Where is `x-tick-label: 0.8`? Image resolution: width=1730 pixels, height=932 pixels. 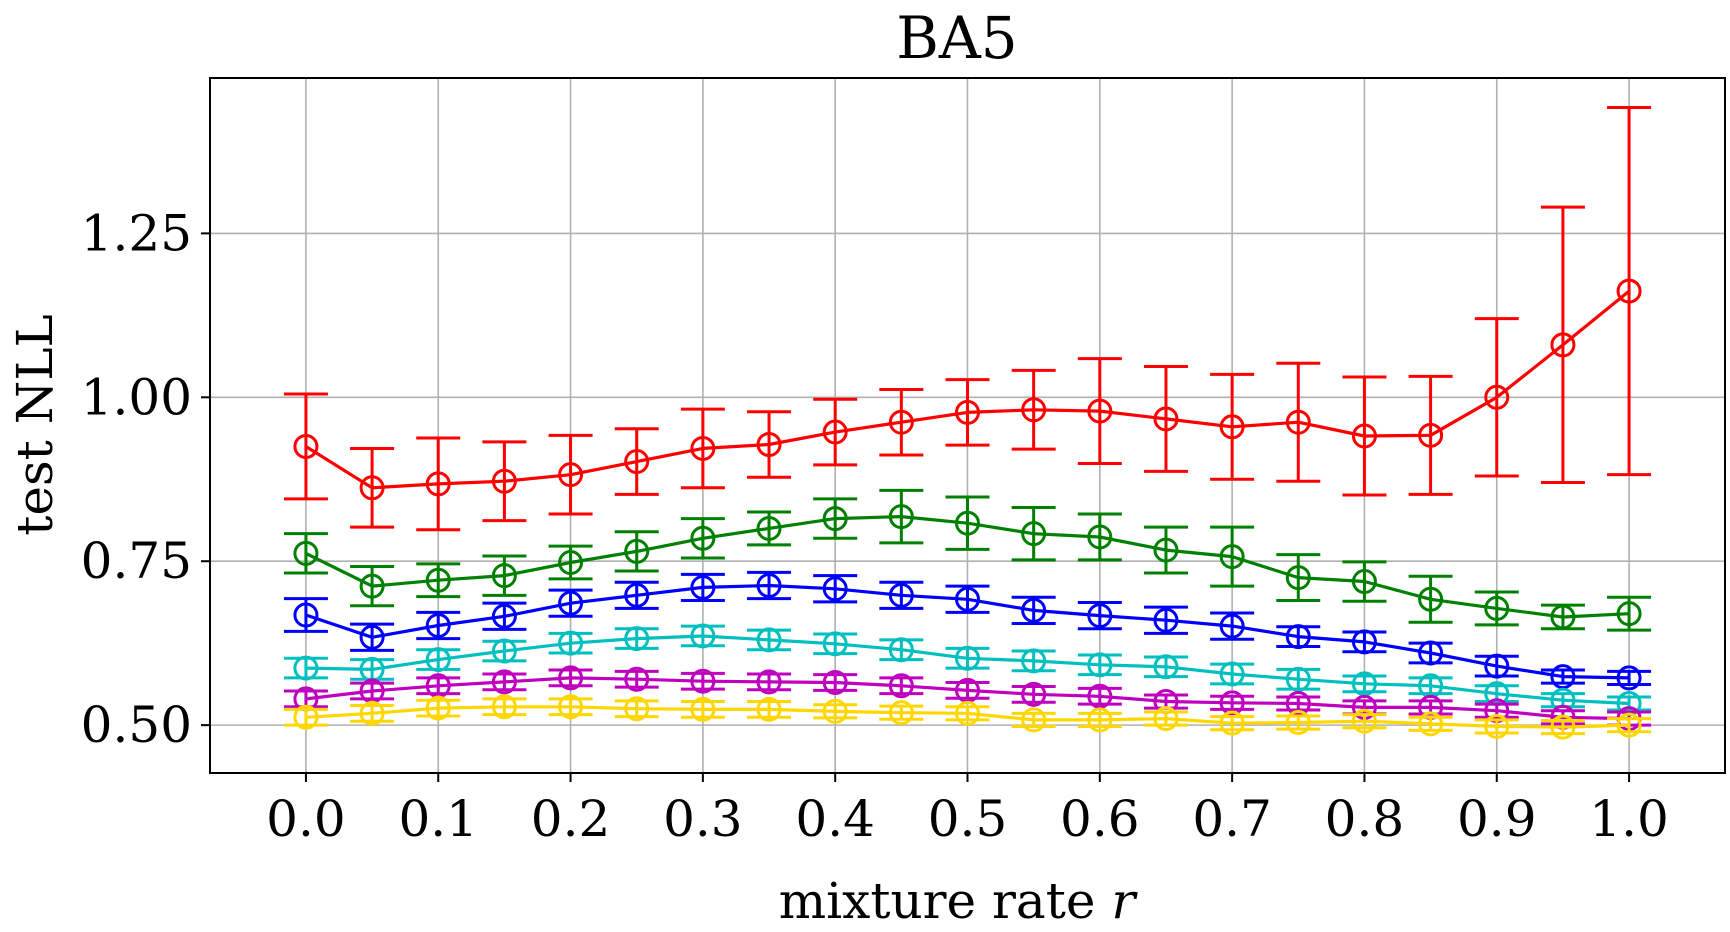 x-tick-label: 0.8 is located at coordinates (1365, 819).